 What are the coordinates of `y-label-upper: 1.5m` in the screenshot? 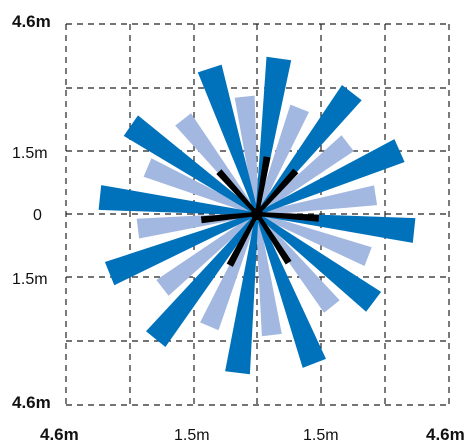 It's located at (30, 153).